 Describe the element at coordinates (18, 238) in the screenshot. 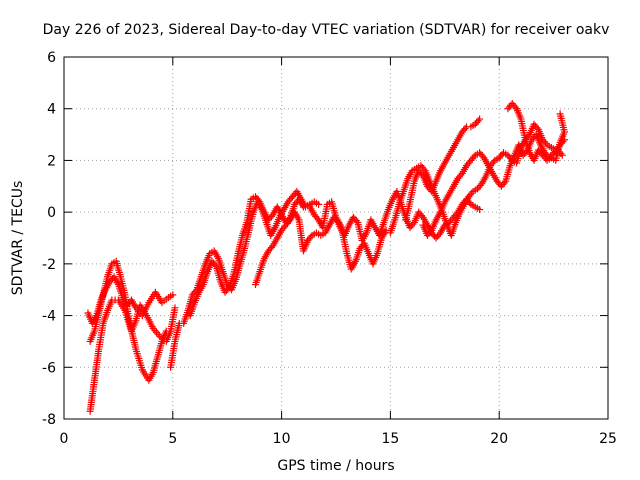

I see `y-axis-label: SDTVAR / TECUs` at that location.